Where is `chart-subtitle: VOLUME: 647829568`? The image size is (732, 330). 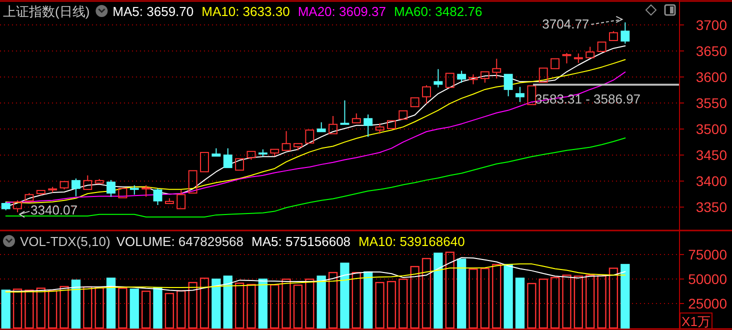 chart-subtitle: VOLUME: 647829568 is located at coordinates (180, 241).